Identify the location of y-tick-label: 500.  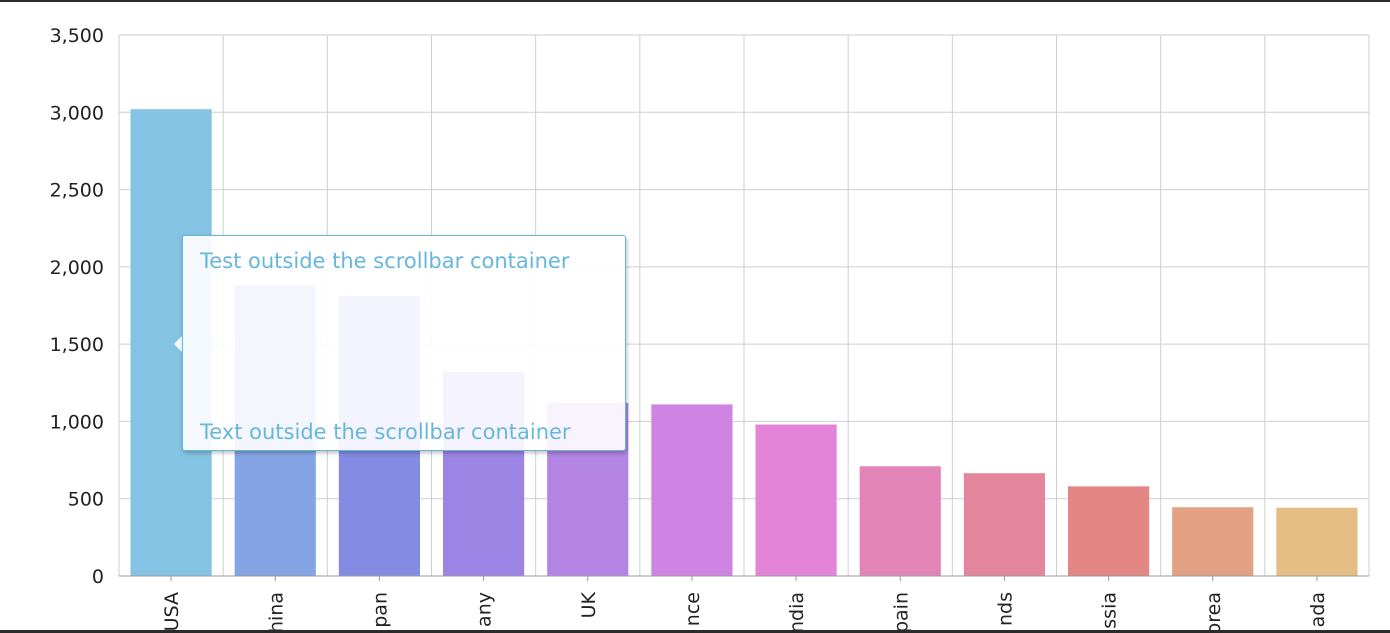
(86, 500).